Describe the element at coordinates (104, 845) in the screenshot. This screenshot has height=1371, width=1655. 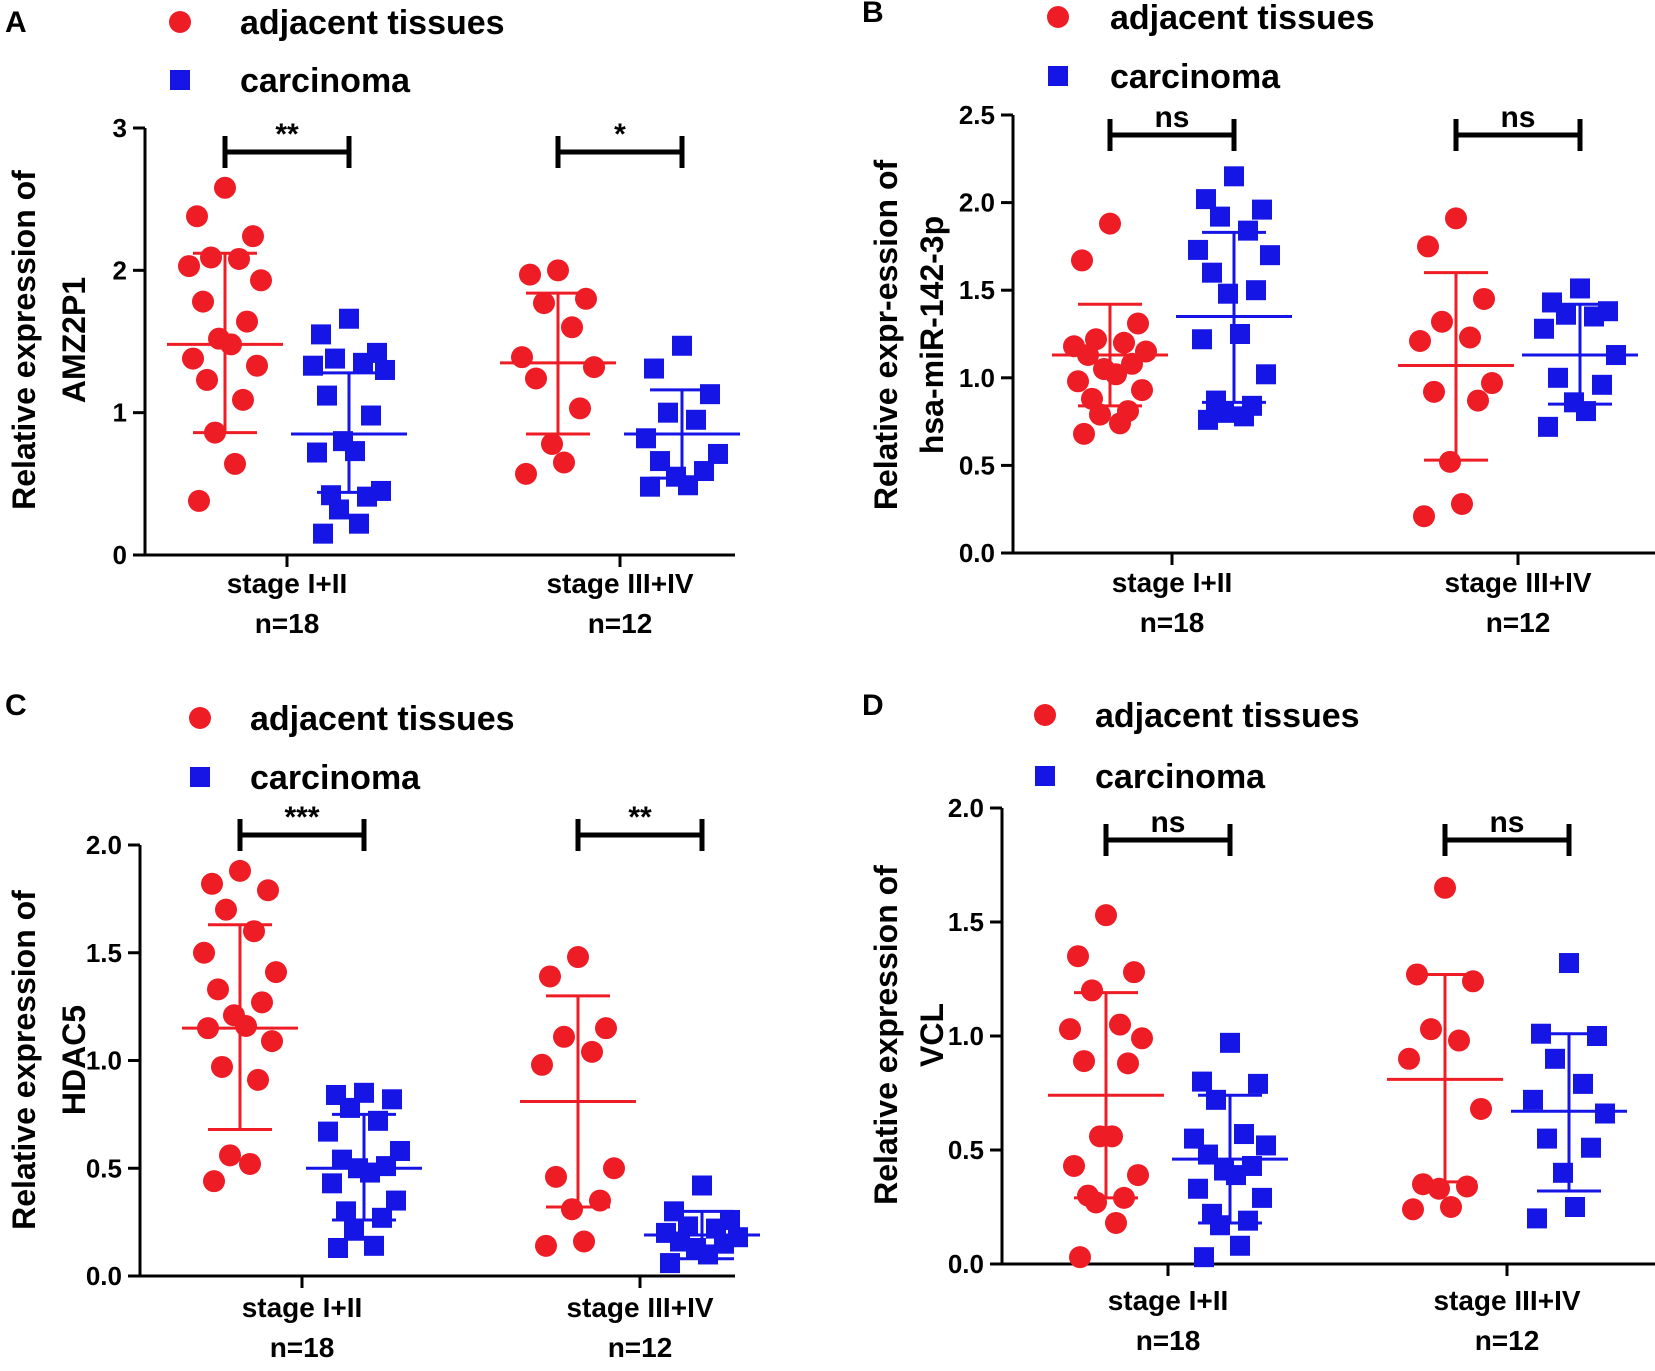
I see `y-tick-label: 2.0` at that location.